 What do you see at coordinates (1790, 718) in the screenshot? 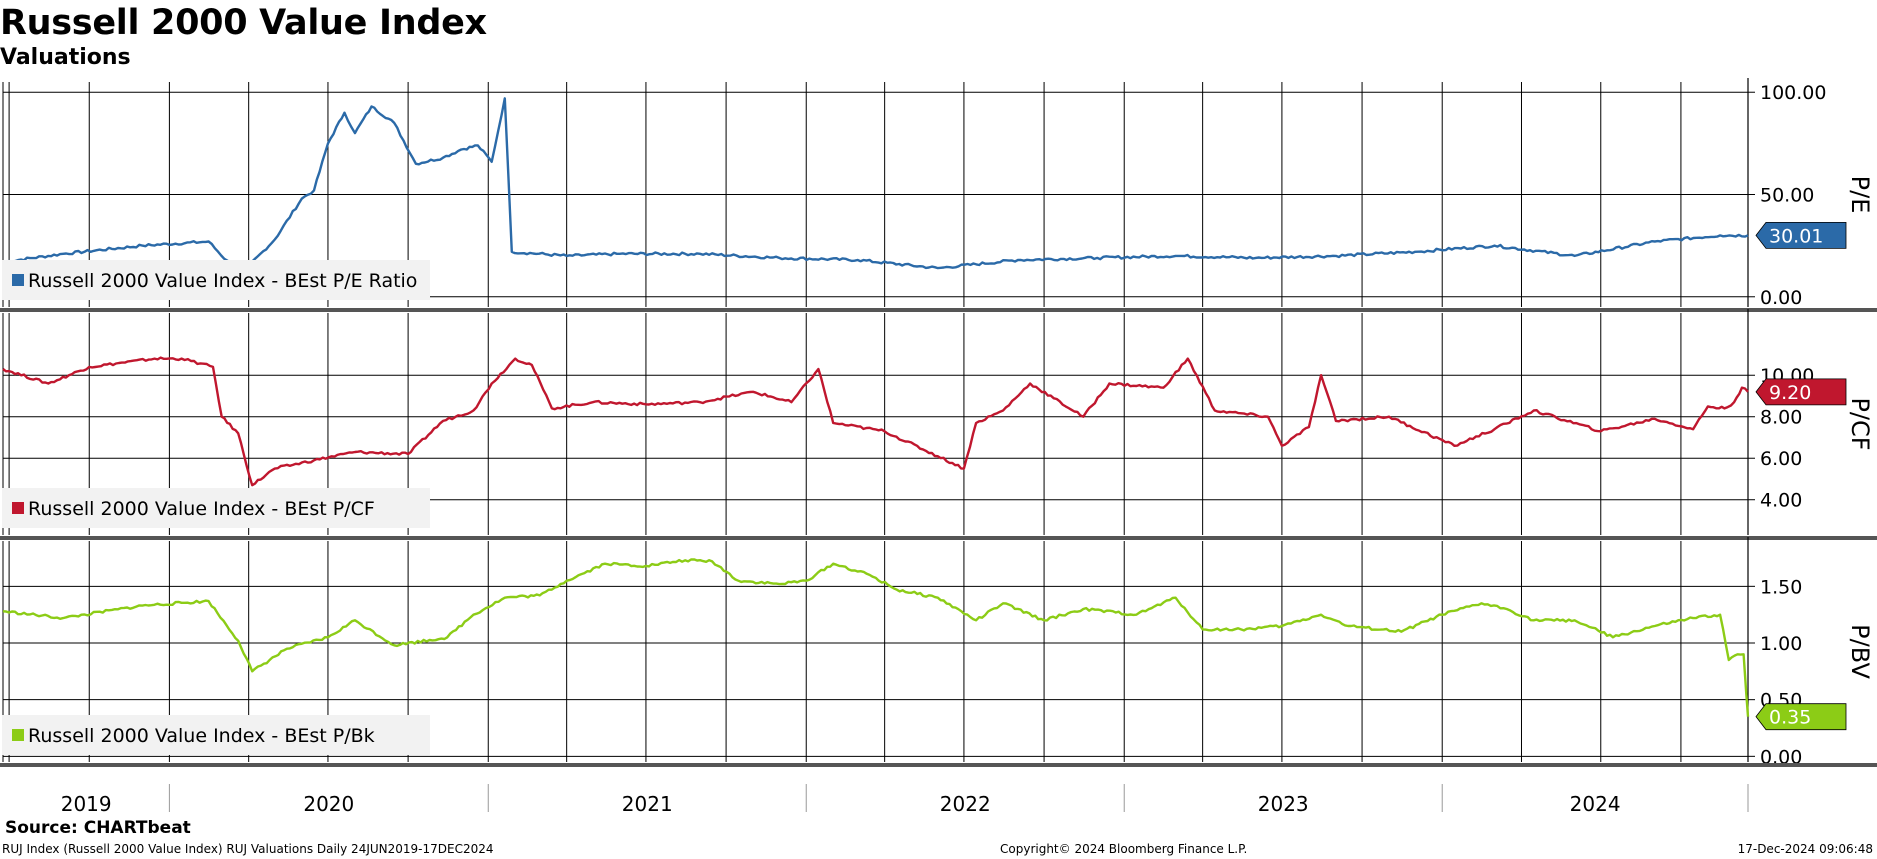
I see `last-value-label: 0.35` at bounding box center [1790, 718].